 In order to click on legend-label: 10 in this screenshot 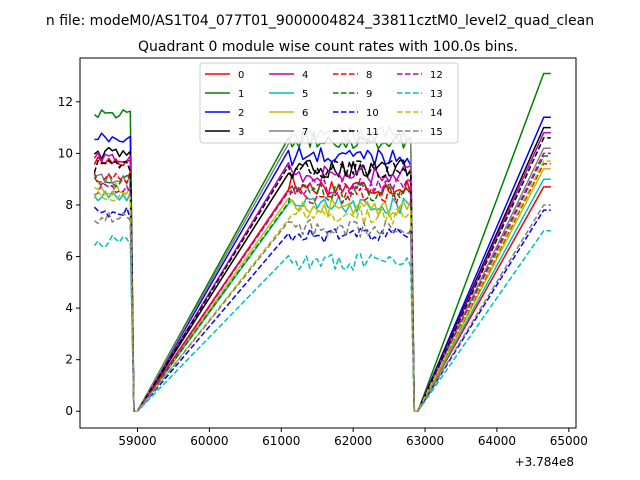, I will do `click(372, 113)`.